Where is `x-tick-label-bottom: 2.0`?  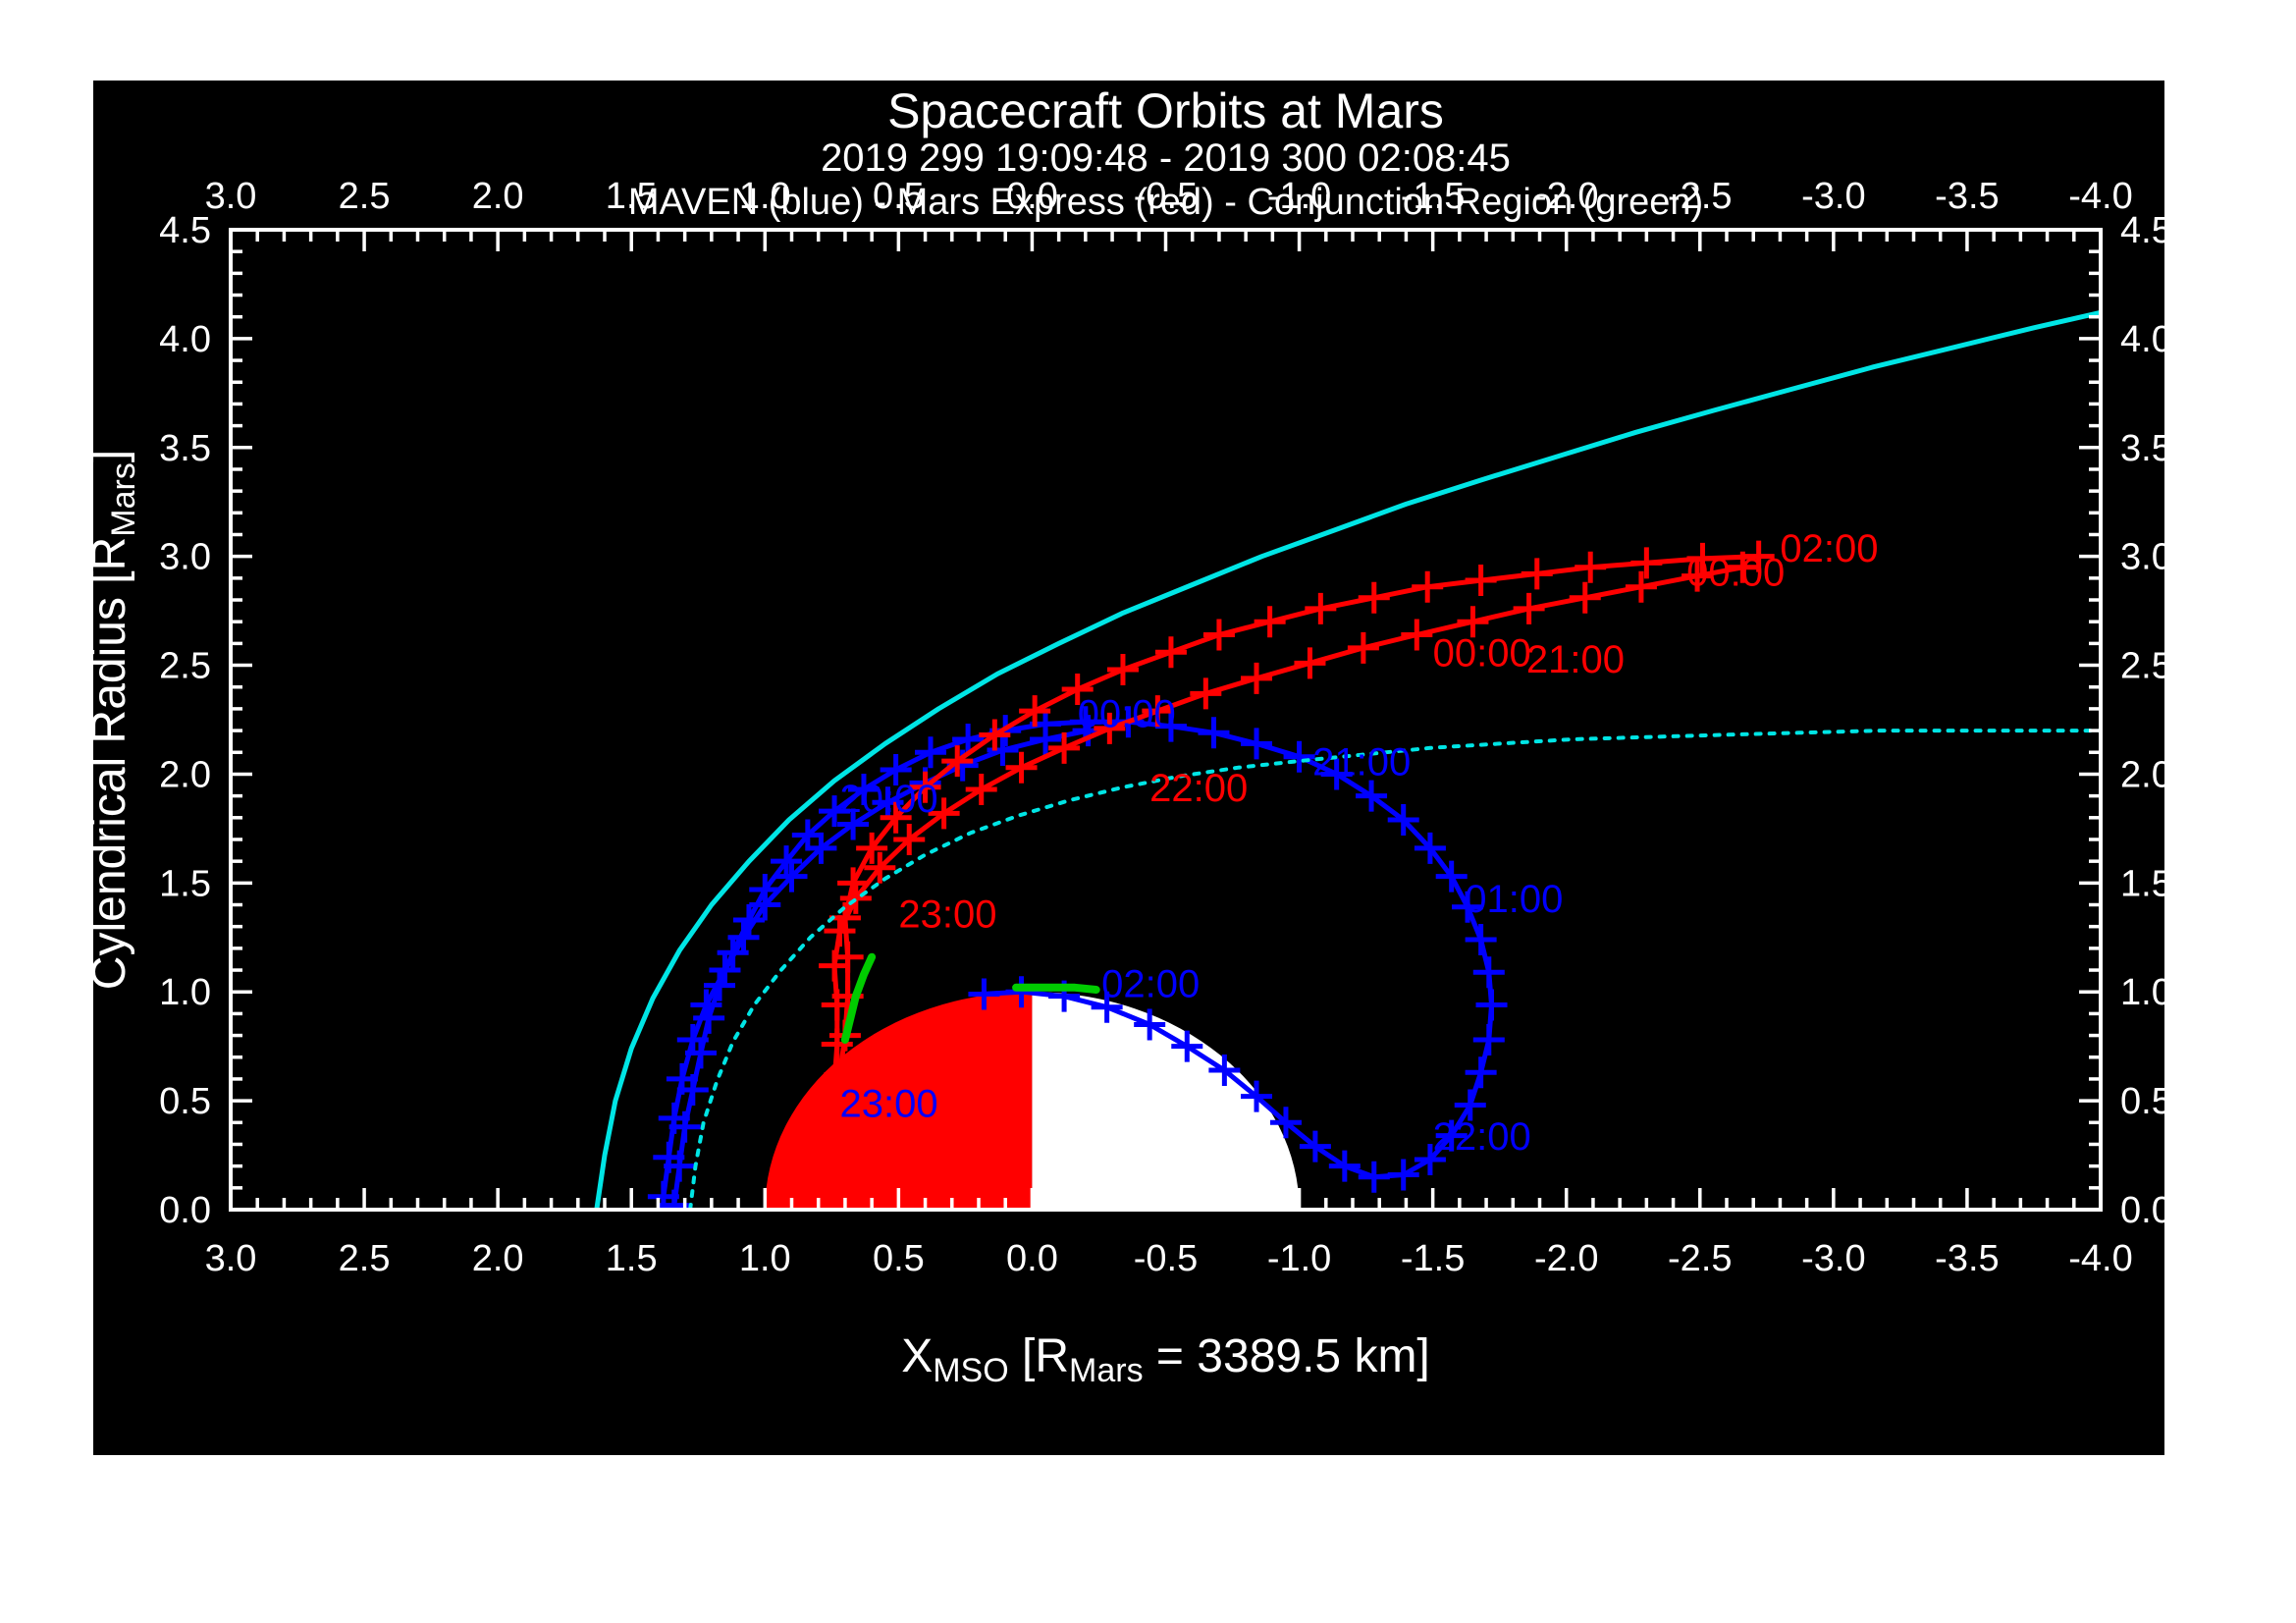 x-tick-label-bottom: 2.0 is located at coordinates (498, 1258).